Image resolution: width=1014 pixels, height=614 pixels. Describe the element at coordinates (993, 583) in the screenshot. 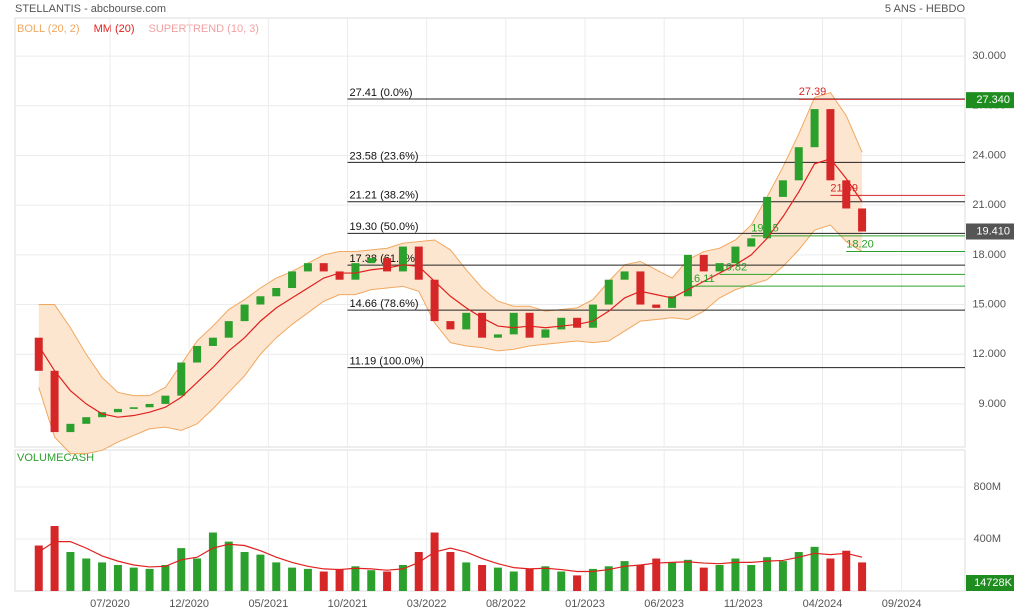

I see `volume-box-label: 14728K` at that location.